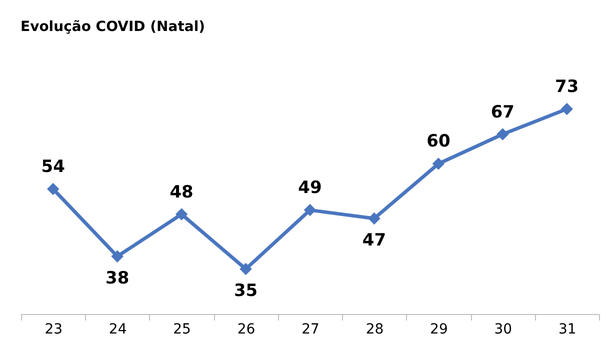  I want to click on data-label: 35, so click(246, 291).